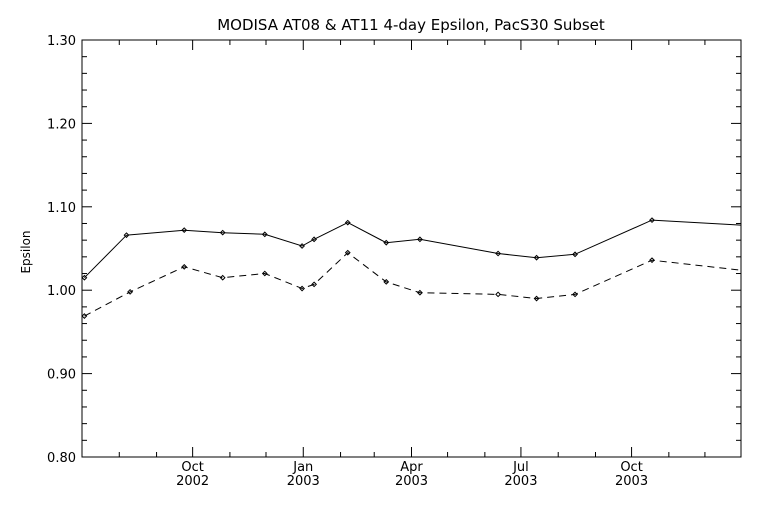 The width and height of the screenshot is (768, 512). Describe the element at coordinates (411, 467) in the screenshot. I see `x-tick-label-month: Apr` at that location.